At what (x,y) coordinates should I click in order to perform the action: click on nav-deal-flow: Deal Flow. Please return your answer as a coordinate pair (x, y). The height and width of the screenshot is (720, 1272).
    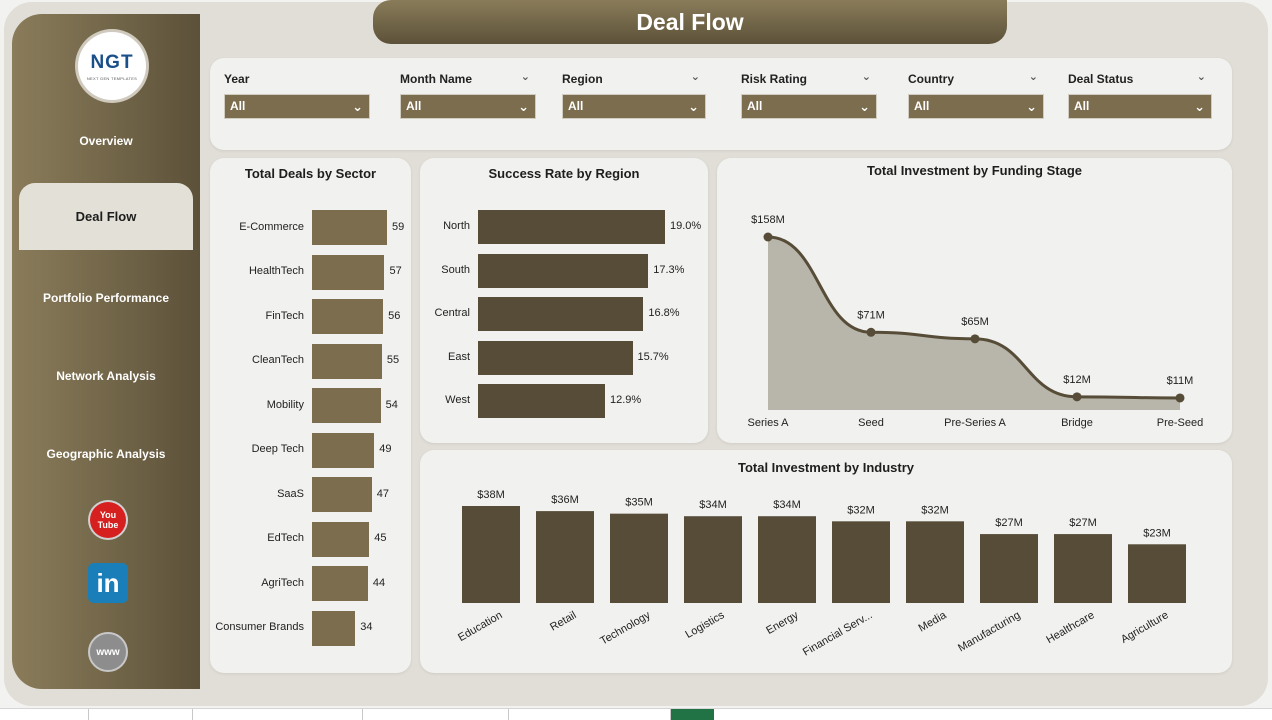
    Looking at the image, I should click on (106, 216).